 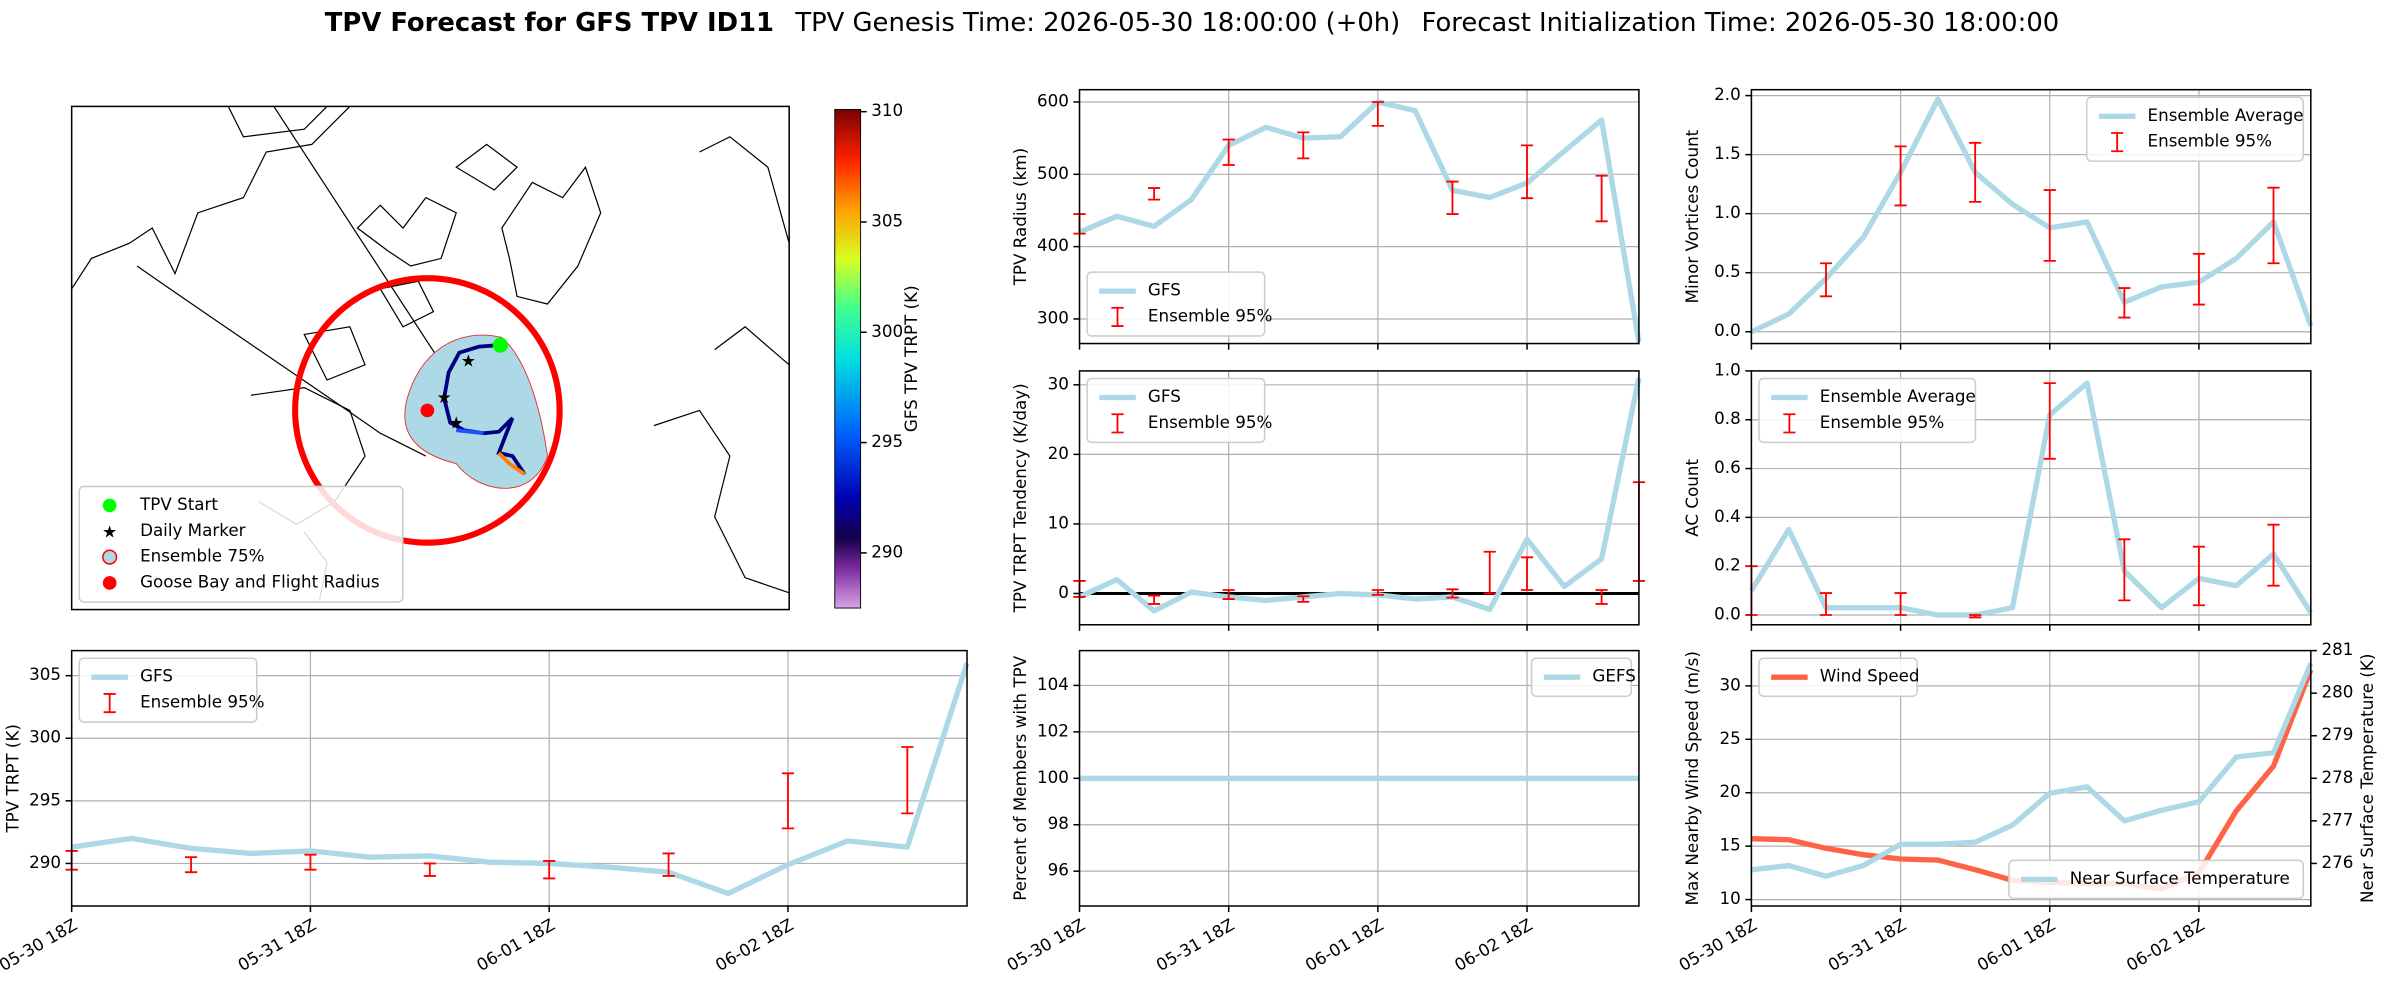 What do you see at coordinates (887, 110) in the screenshot?
I see `colorbar-tick-label: 310` at bounding box center [887, 110].